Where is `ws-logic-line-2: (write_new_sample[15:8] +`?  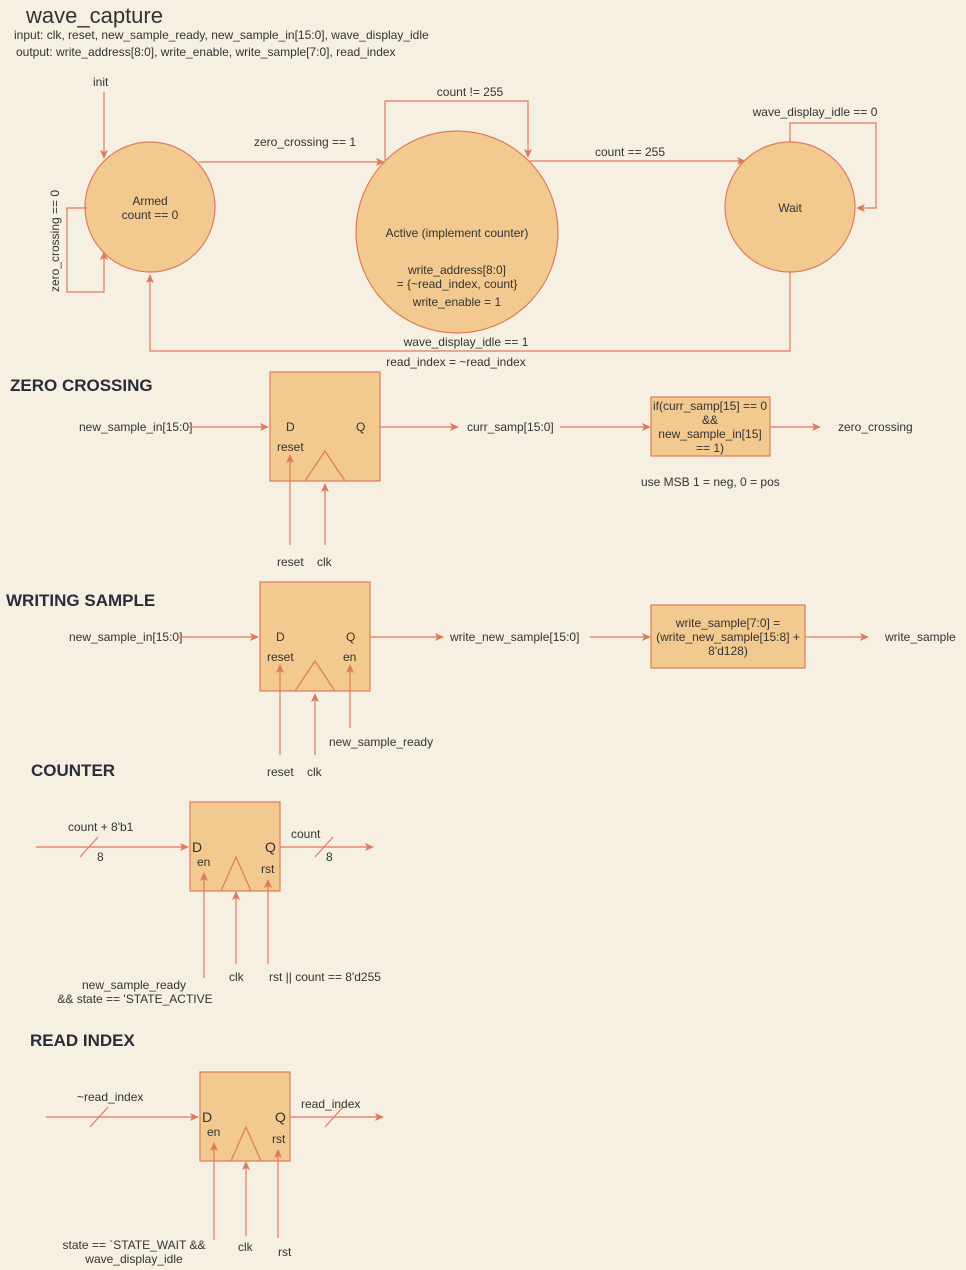
ws-logic-line-2: (write_new_sample[15:8] + is located at coordinates (728, 637).